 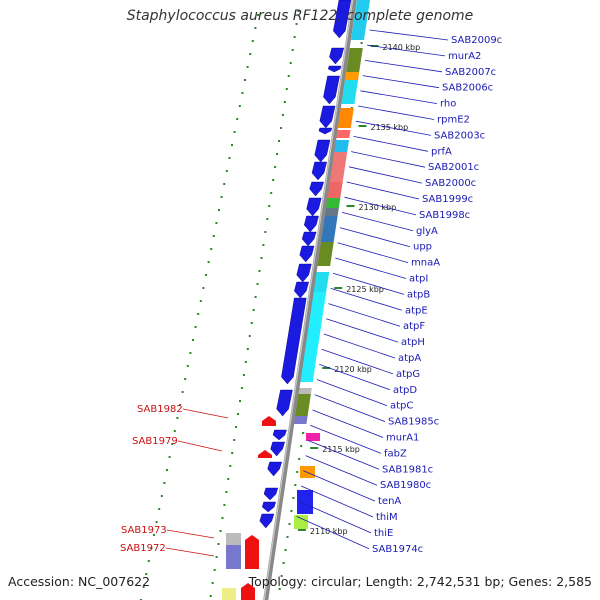 I want to click on gene-label-SAB1973: SAB1973, so click(x=144, y=530).